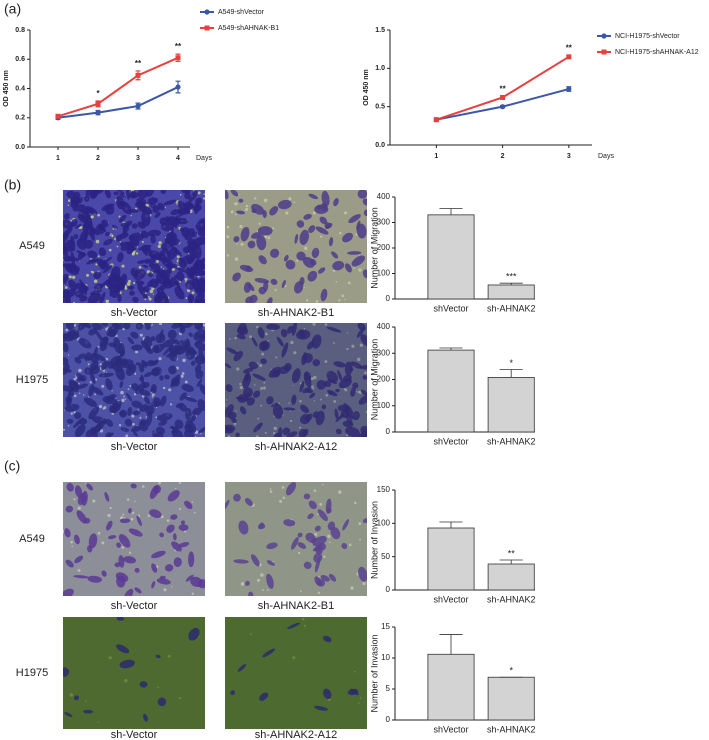 The image size is (709, 740). Describe the element at coordinates (384, 273) in the screenshot. I see `y-tick-label: 100` at that location.